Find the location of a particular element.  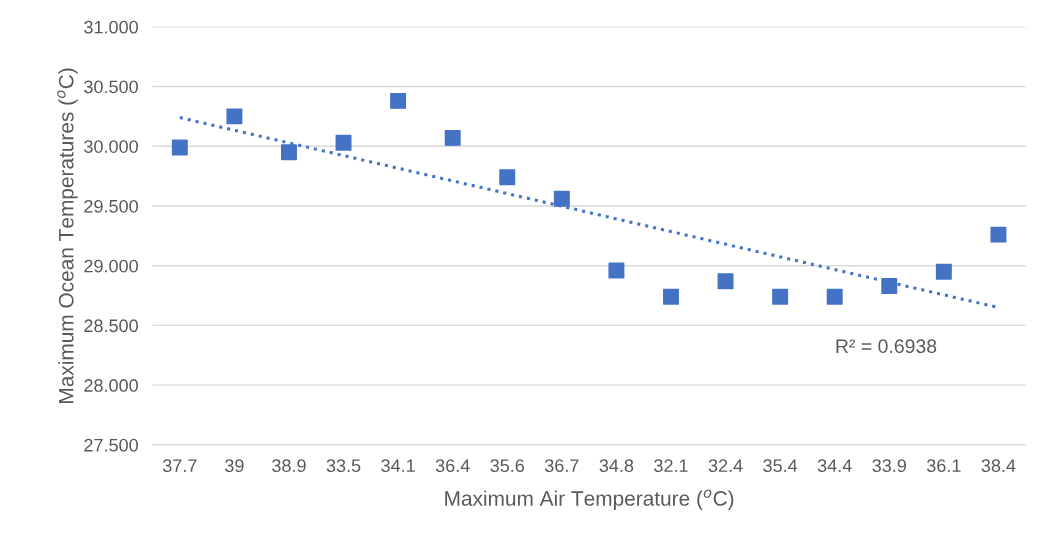

annotation: R² = 0.6938 is located at coordinates (886, 346).